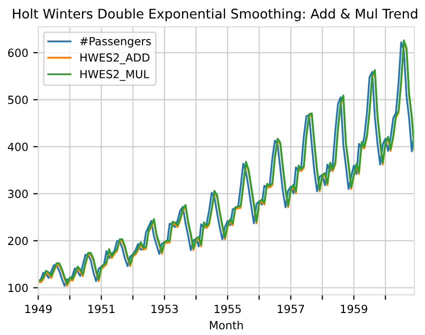  What do you see at coordinates (18, 288) in the screenshot?
I see `y-tick-label: 100` at bounding box center [18, 288].